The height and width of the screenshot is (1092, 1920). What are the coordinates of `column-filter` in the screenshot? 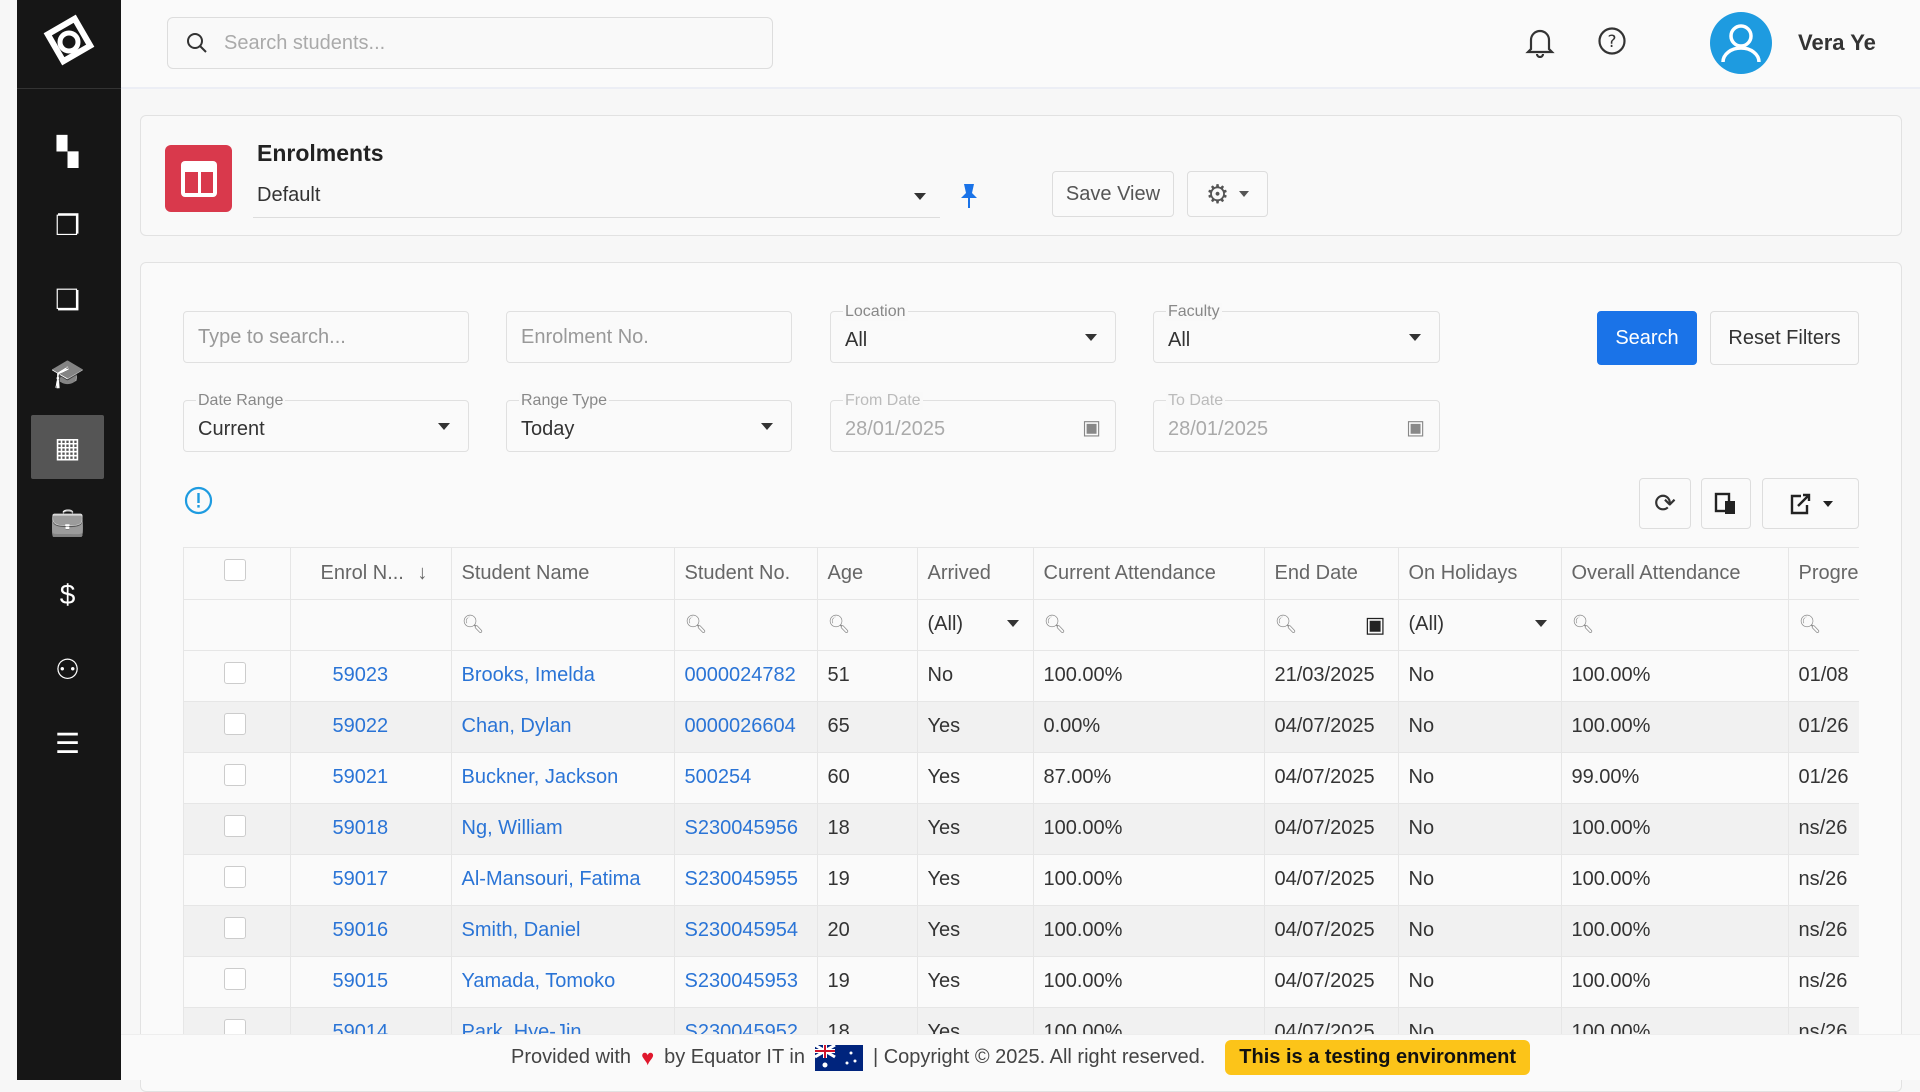 It's located at (371, 625).